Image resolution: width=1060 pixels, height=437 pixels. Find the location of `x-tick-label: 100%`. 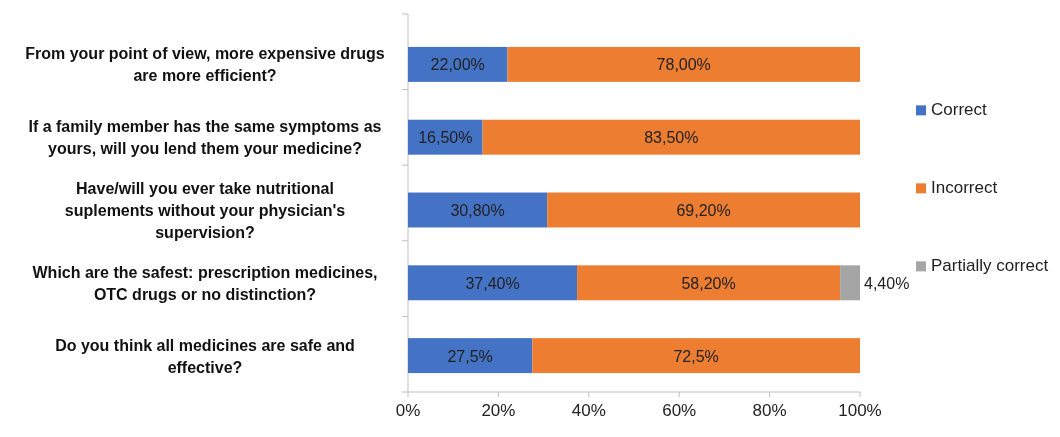

x-tick-label: 100% is located at coordinates (860, 410).